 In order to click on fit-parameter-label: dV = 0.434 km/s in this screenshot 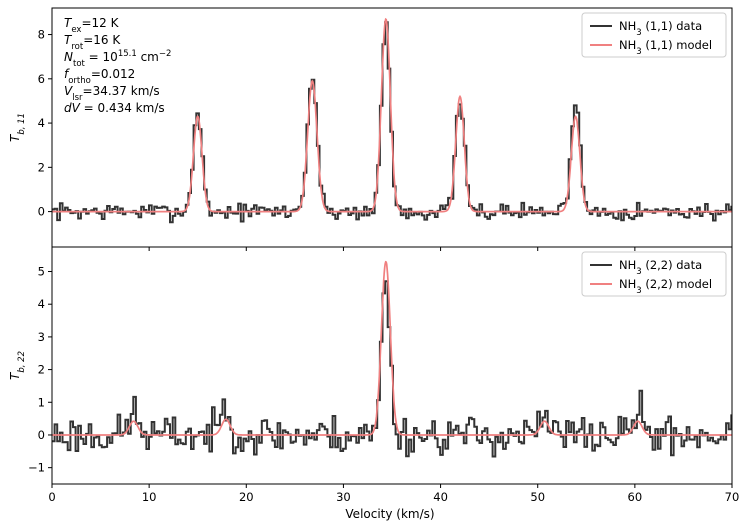, I will do `click(114, 108)`.